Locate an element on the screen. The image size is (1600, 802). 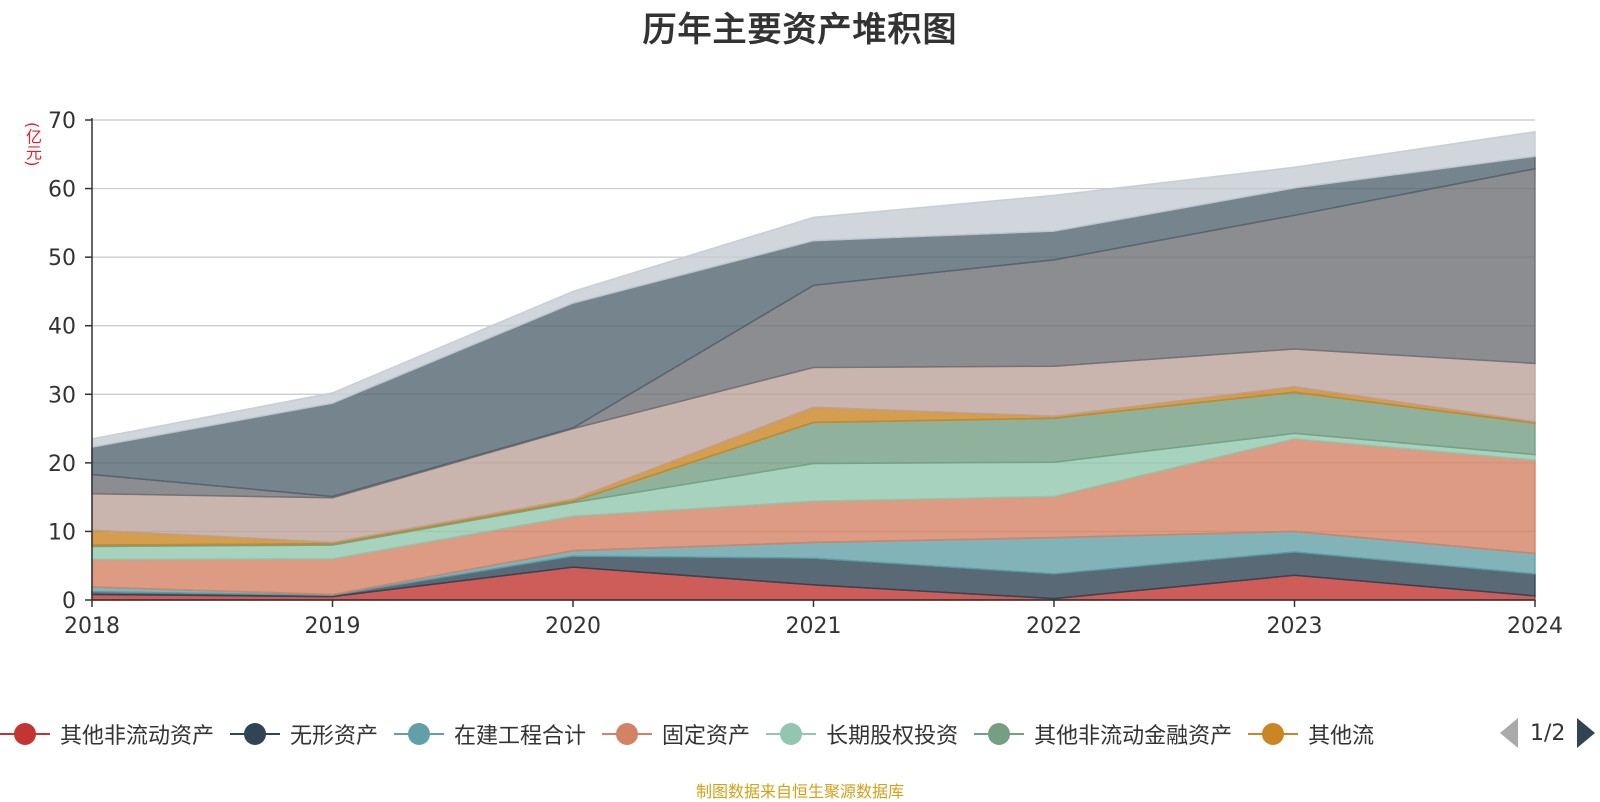
x-tick-label: 2024 is located at coordinates (1535, 626).